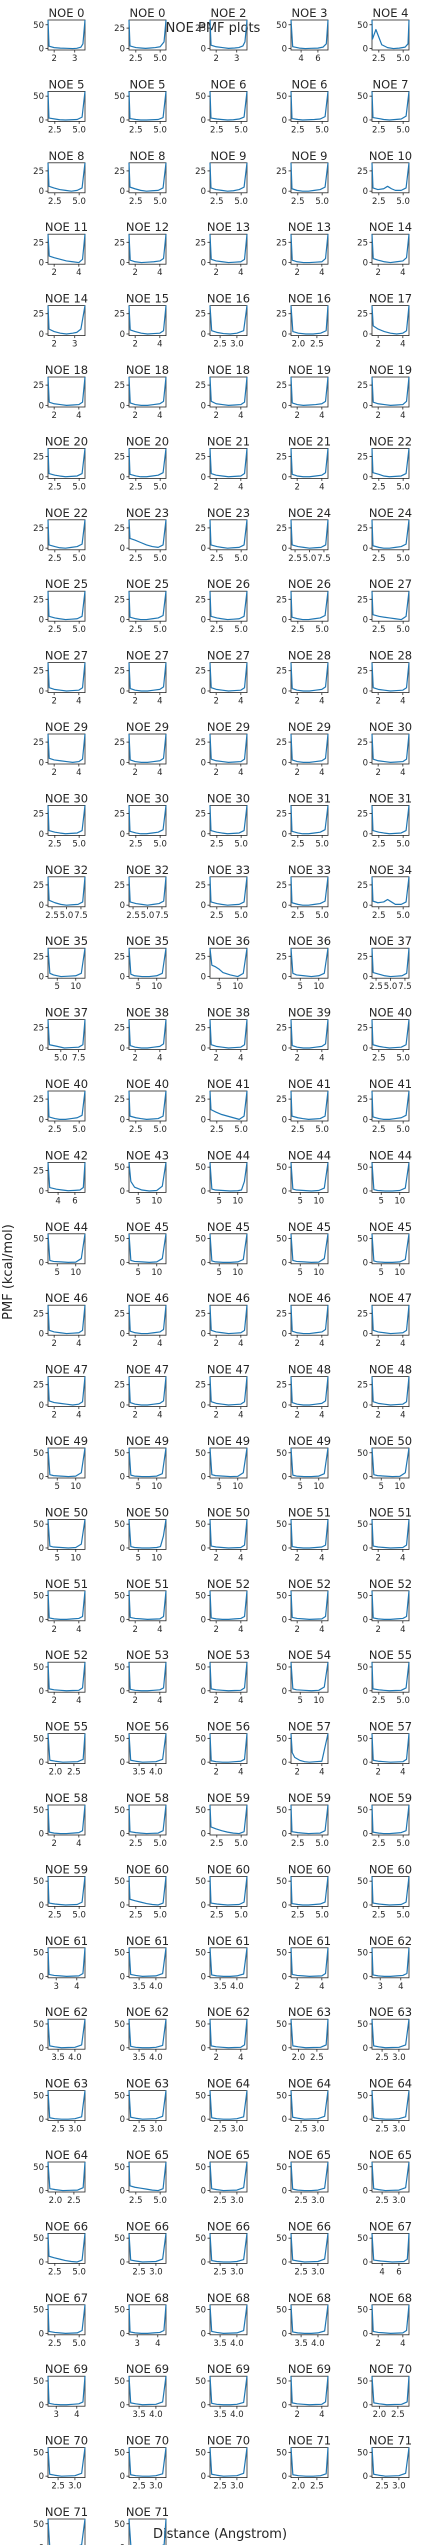 This screenshot has height=2545, width=427. I want to click on subplot-title: NOE 54, so click(309, 1655).